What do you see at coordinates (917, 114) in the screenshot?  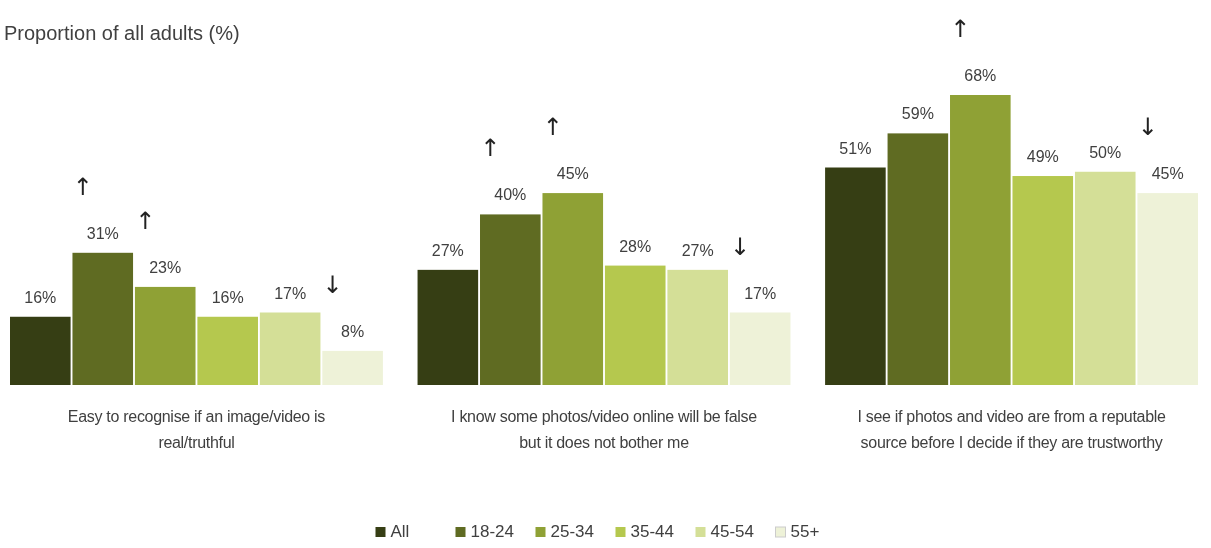 I see `data-label: 59%` at bounding box center [917, 114].